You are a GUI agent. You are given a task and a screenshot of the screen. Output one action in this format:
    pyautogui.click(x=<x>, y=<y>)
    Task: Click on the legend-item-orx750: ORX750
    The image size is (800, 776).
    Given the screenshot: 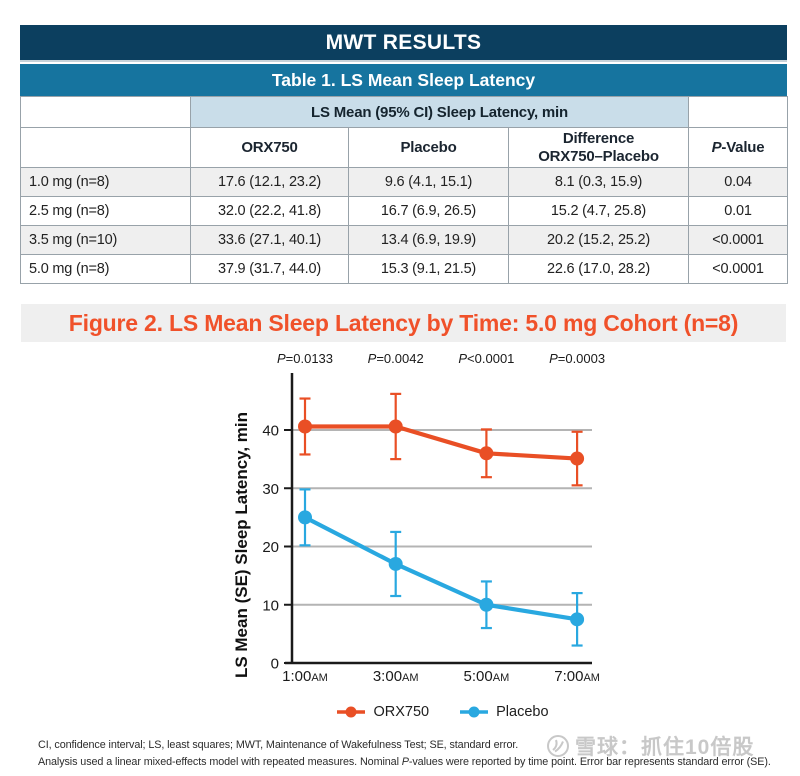 What is the action you would take?
    pyautogui.click(x=382, y=712)
    